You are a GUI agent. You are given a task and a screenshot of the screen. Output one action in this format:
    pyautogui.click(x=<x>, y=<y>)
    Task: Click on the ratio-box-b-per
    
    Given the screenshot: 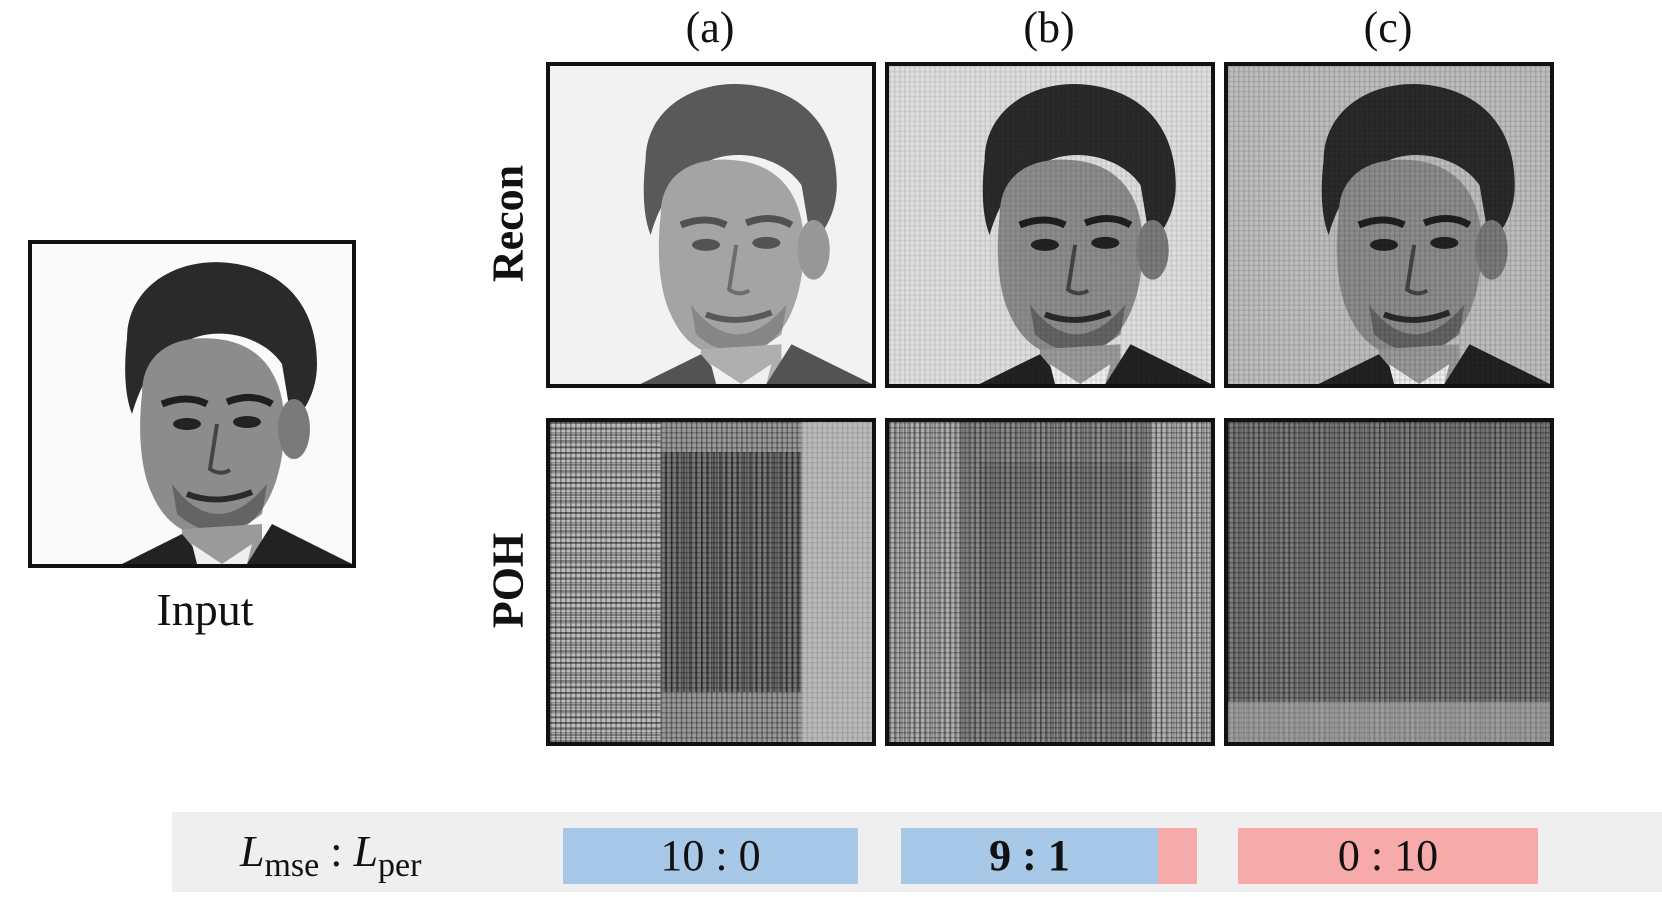 What is the action you would take?
    pyautogui.click(x=1177, y=856)
    